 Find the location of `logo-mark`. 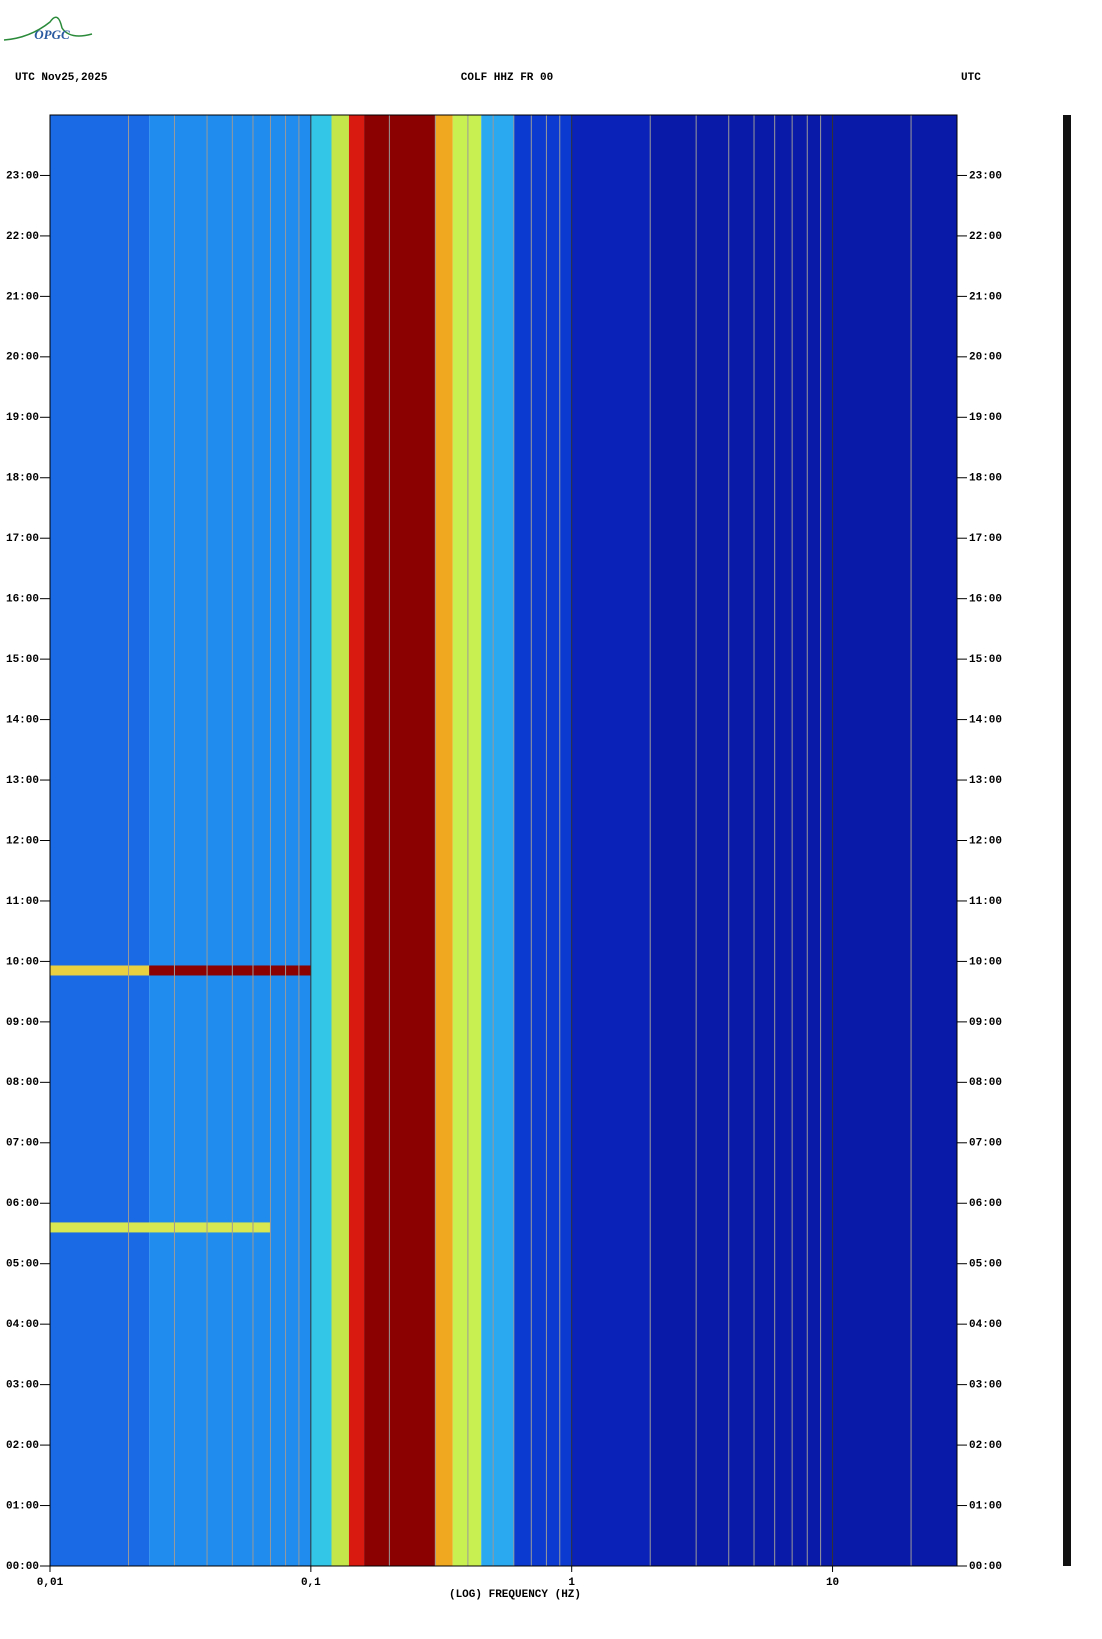

logo-mark is located at coordinates (48, 28).